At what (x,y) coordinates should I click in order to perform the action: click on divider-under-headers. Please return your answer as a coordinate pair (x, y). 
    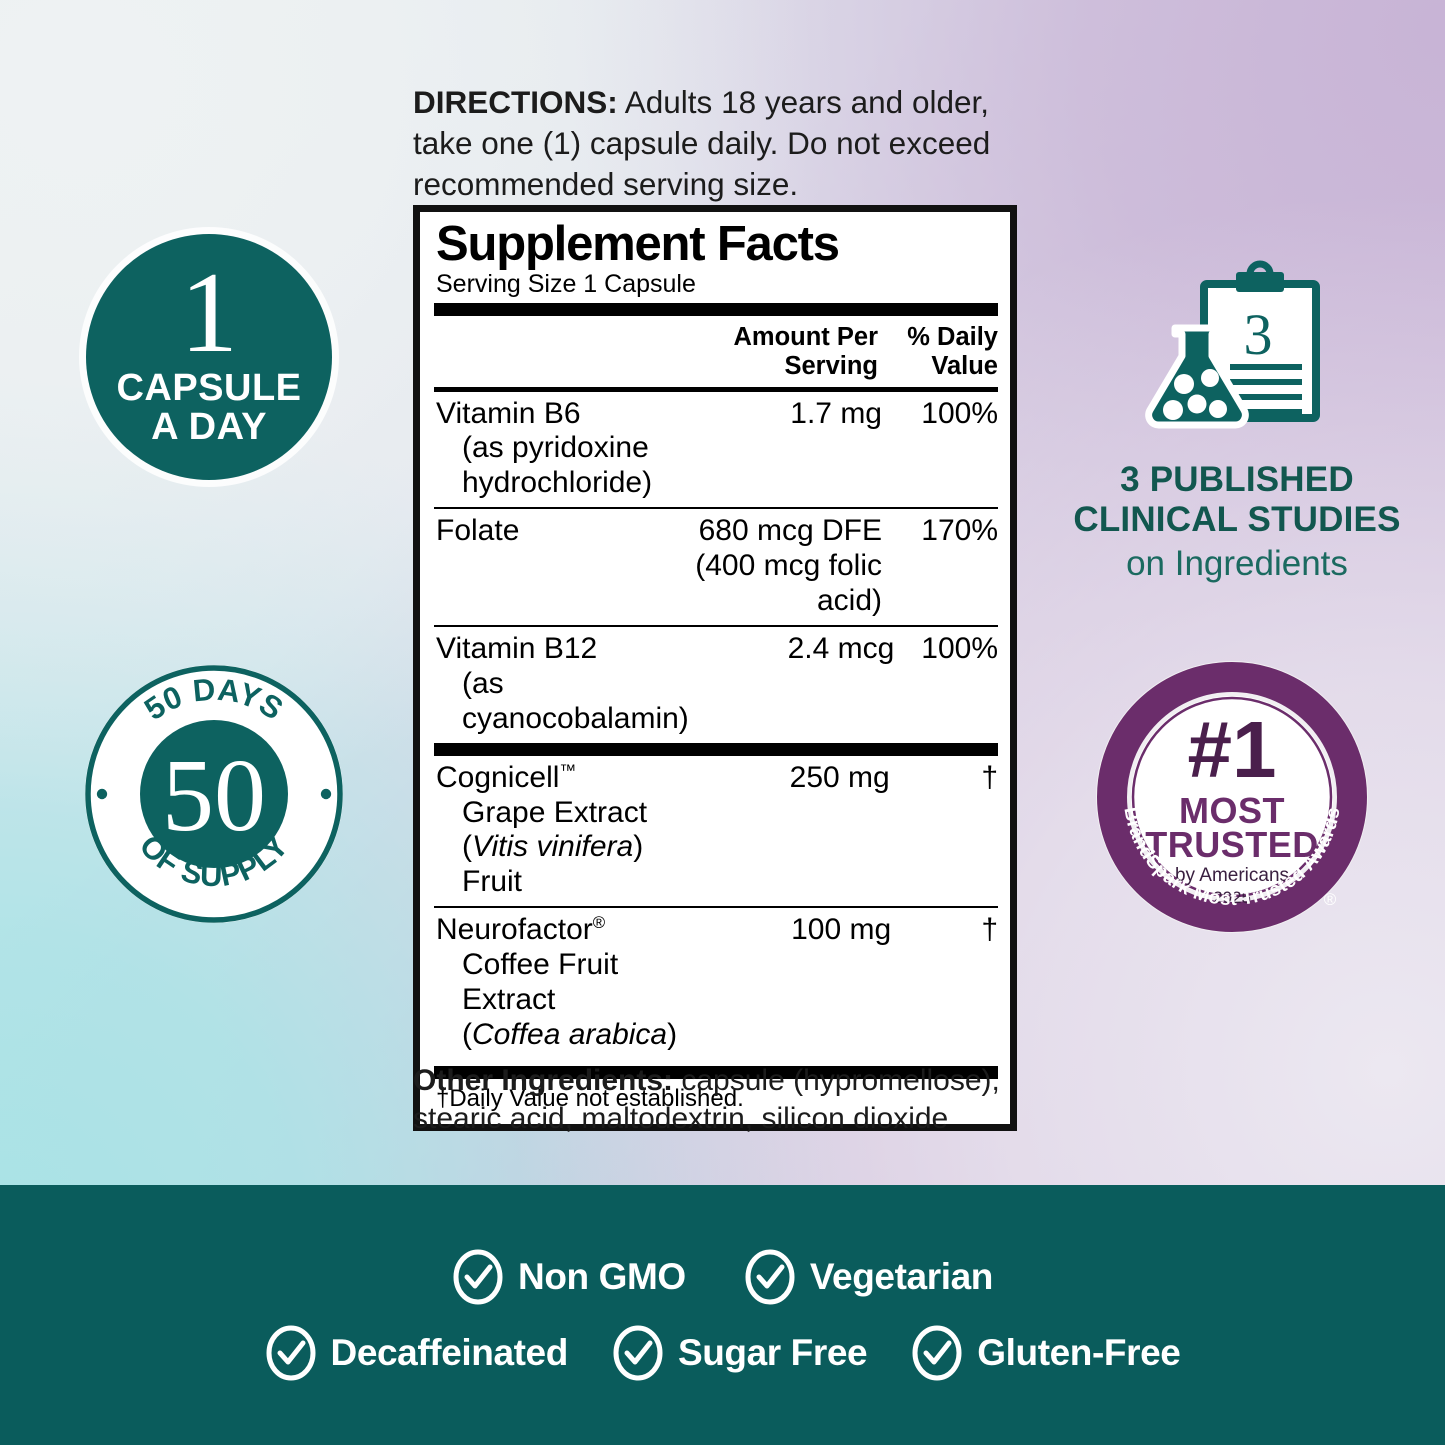
    Looking at the image, I should click on (716, 389).